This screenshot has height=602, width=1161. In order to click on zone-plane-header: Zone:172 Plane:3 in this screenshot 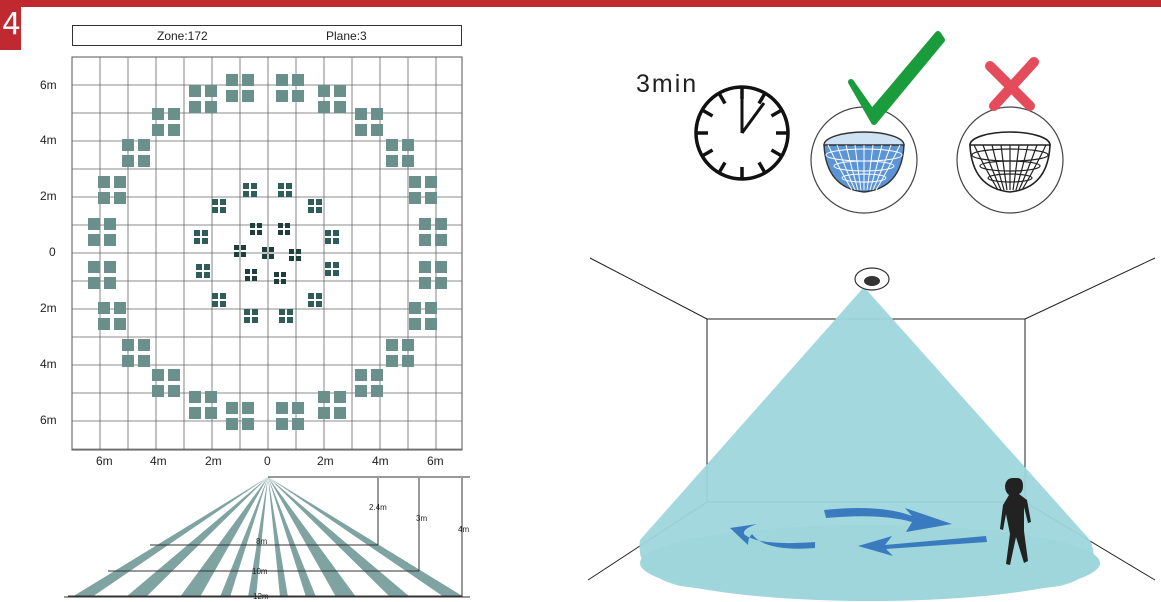, I will do `click(267, 35)`.